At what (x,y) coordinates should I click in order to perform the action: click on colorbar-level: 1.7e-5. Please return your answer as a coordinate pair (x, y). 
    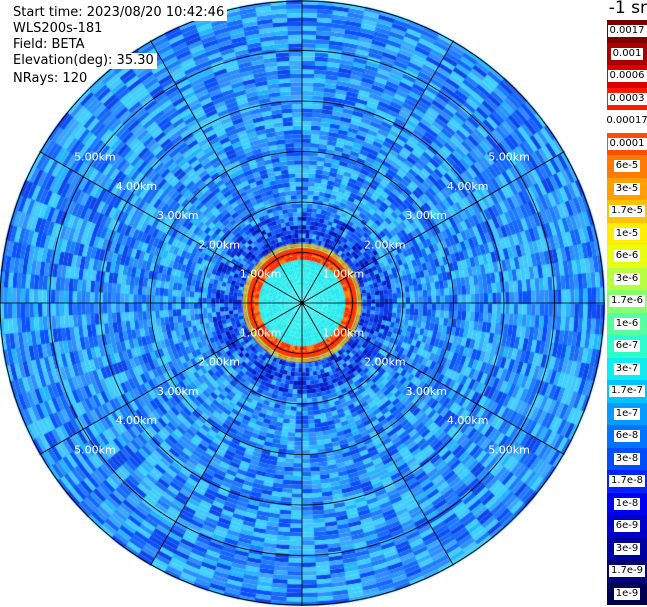
    Looking at the image, I should click on (627, 211).